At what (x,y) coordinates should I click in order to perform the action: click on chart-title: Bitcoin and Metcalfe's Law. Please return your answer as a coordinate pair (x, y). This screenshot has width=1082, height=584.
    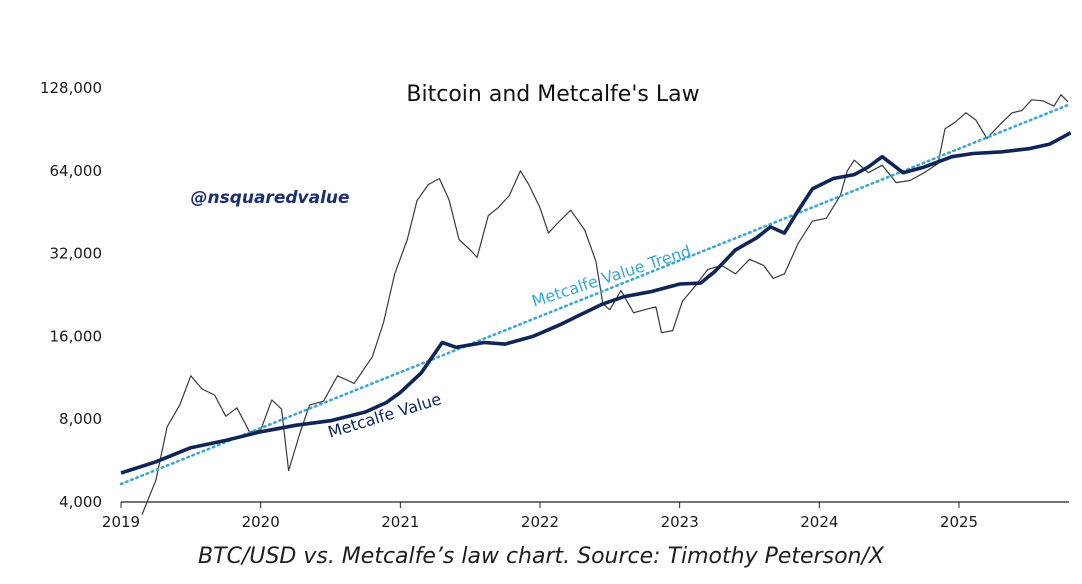
    Looking at the image, I should click on (552, 94).